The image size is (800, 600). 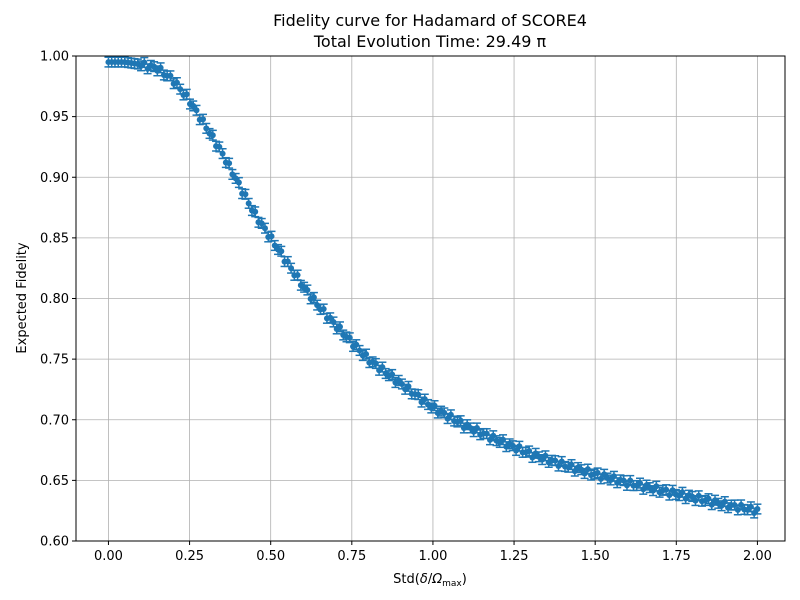 I want to click on x-axis: 0.00 0.25 0.50 0.75 1.00 1.25 1.50 1.75 2.00, so click(x=433, y=552).